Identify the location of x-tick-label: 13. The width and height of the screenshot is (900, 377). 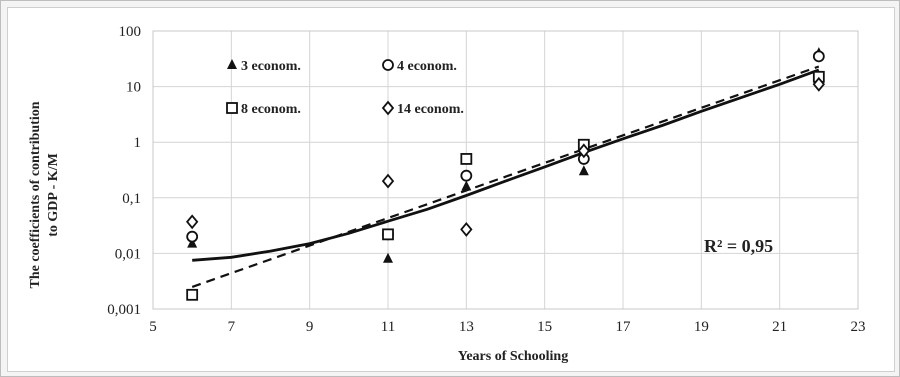
(466, 327).